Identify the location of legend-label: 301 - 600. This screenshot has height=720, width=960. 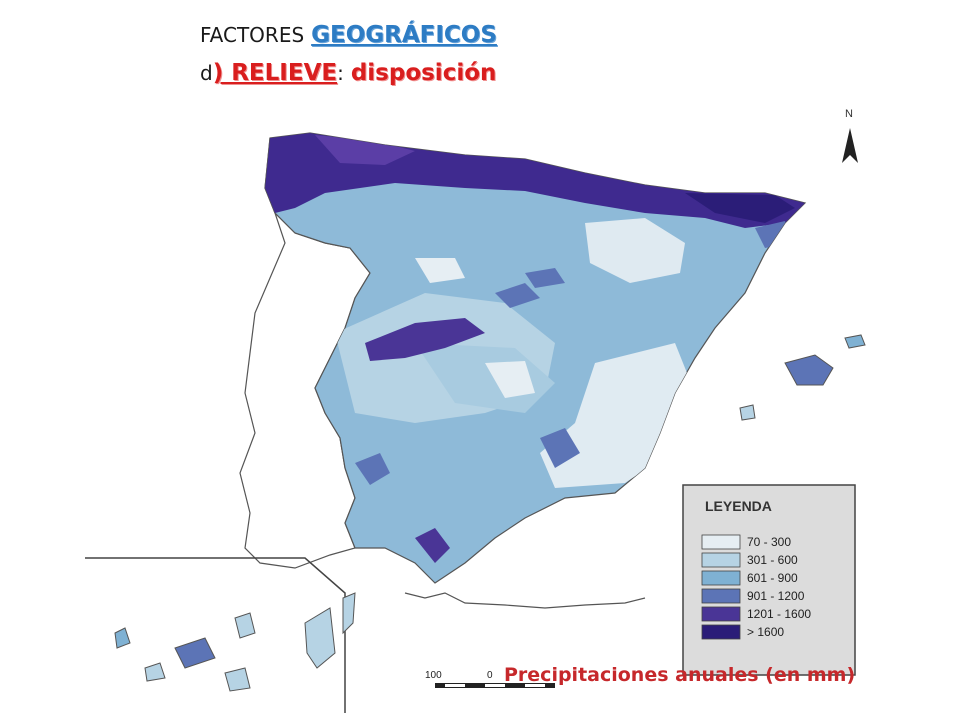
(772, 560).